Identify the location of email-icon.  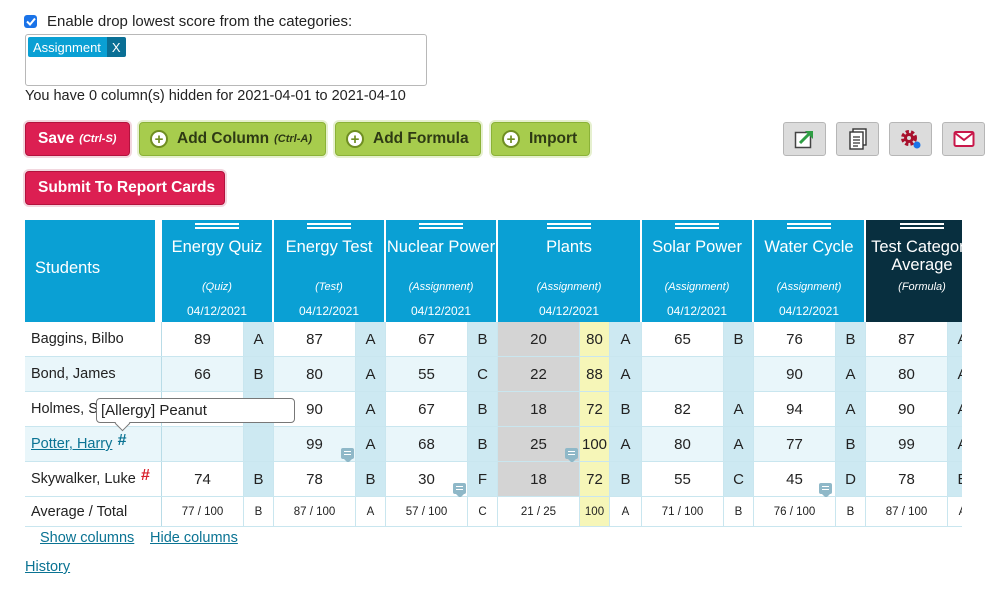
(963, 139).